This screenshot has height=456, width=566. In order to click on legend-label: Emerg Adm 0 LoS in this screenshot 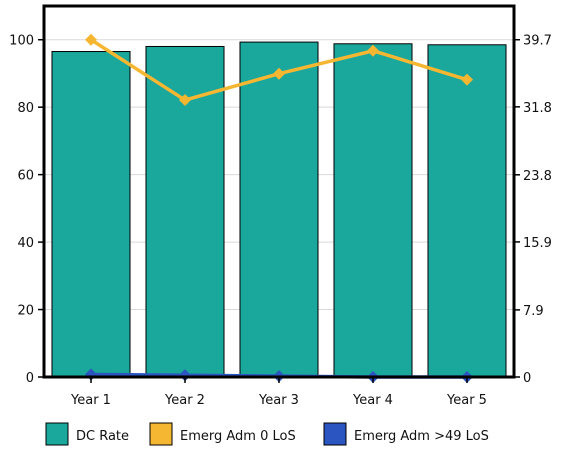, I will do `click(238, 436)`.